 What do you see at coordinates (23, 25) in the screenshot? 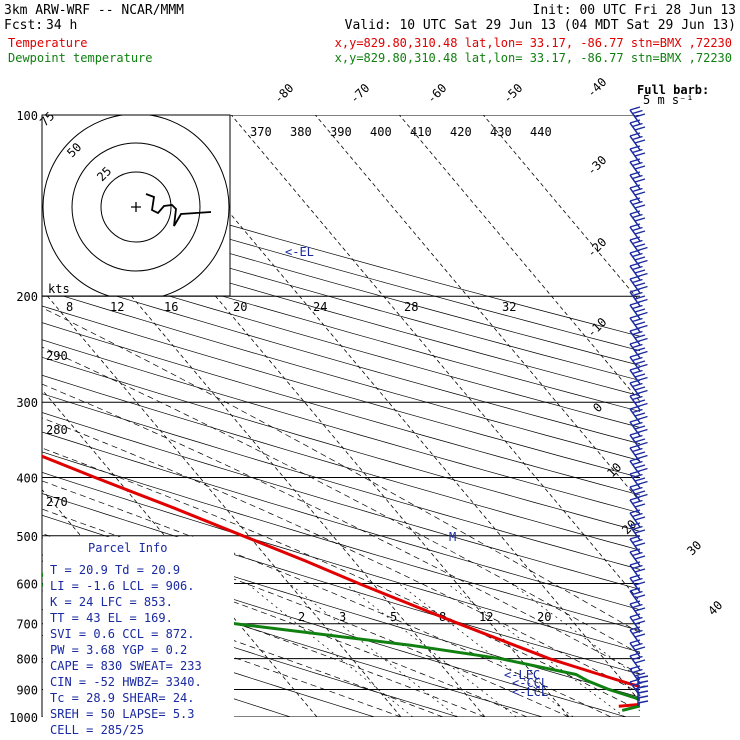
I see `forecast-label: Fcst:` at bounding box center [23, 25].